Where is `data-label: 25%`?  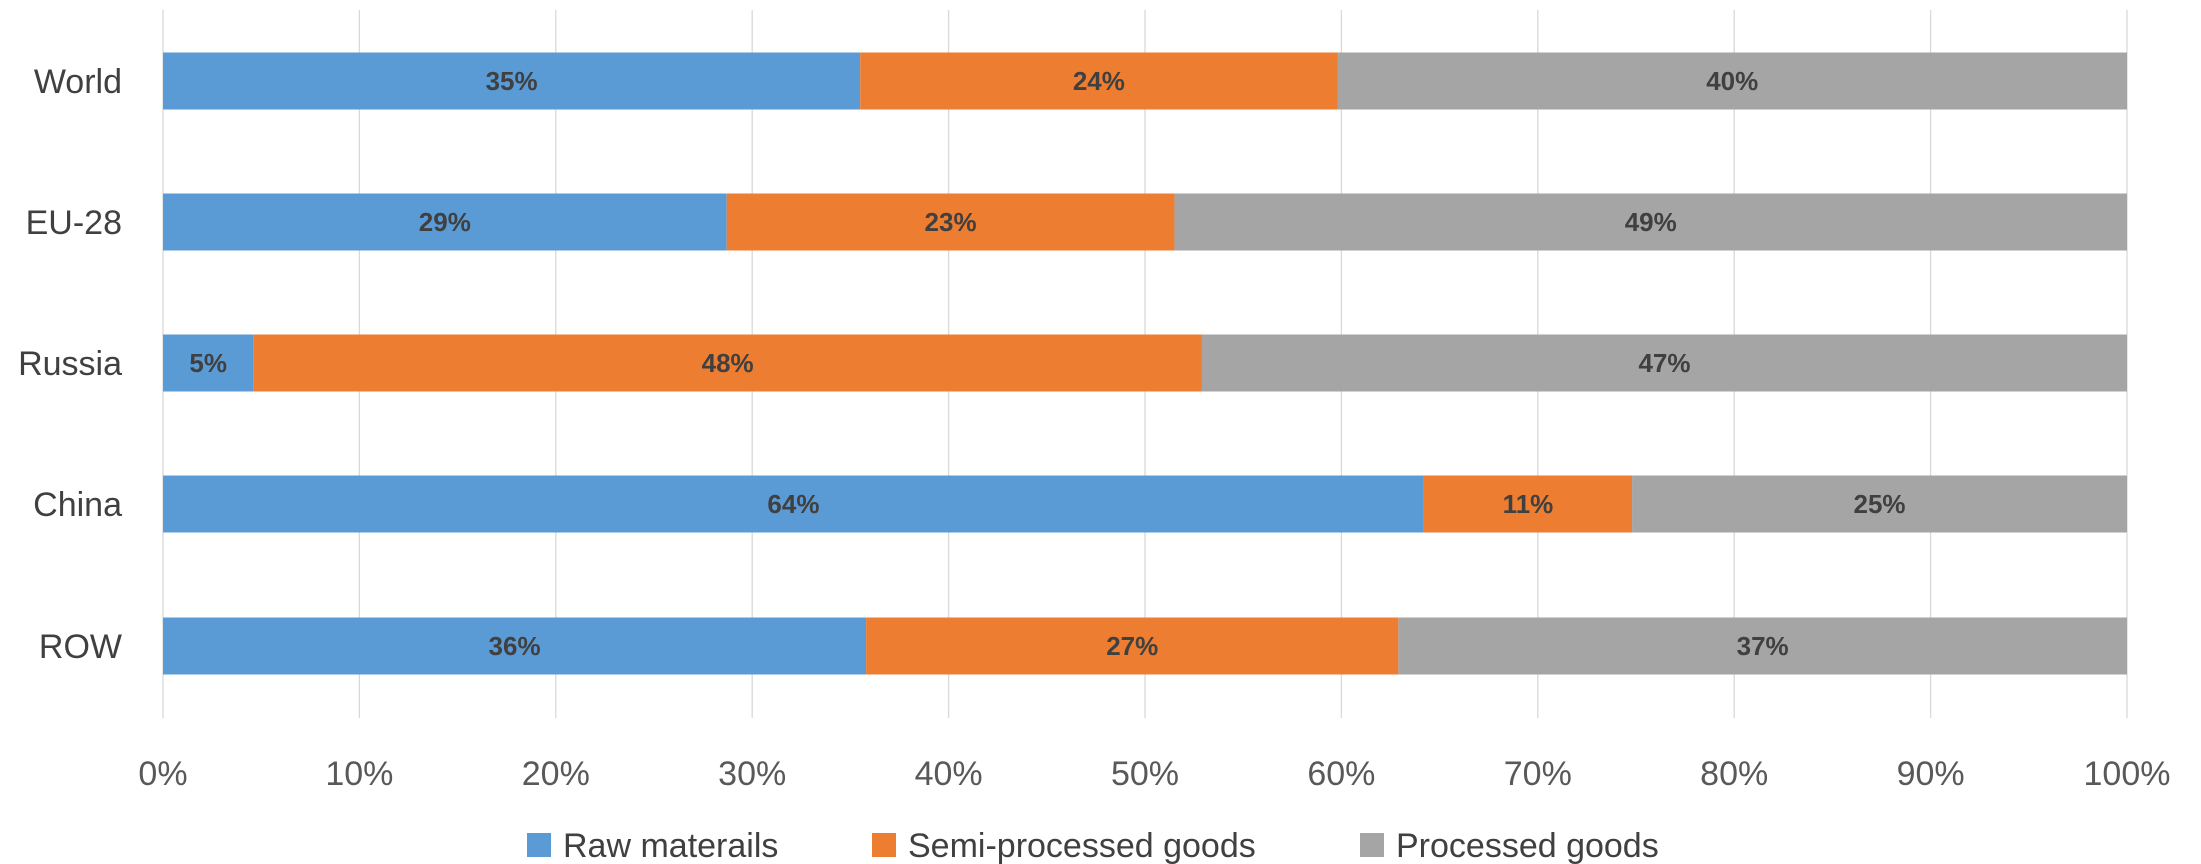 data-label: 25% is located at coordinates (1880, 504).